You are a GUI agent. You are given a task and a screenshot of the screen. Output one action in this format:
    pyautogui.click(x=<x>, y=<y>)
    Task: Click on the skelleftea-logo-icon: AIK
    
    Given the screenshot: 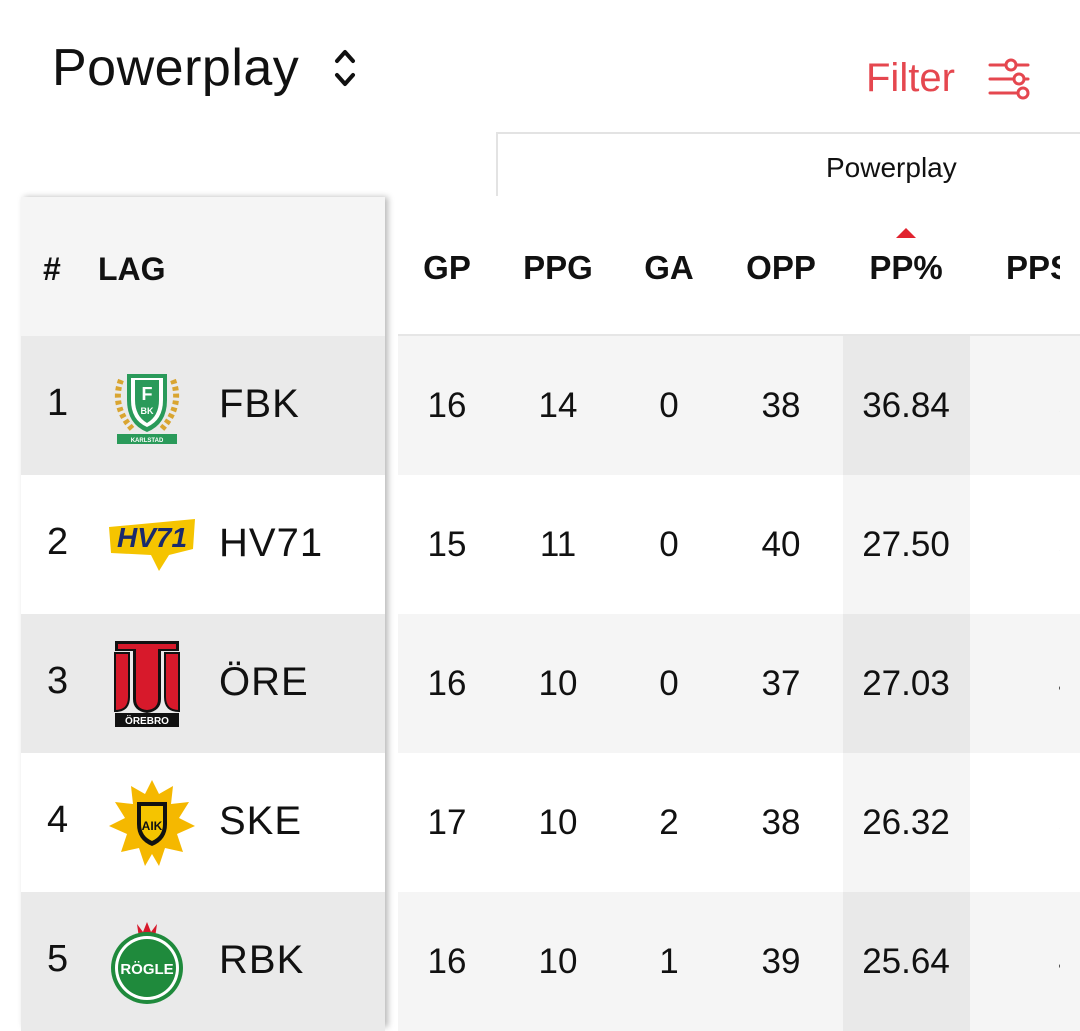 What is the action you would take?
    pyautogui.click(x=152, y=823)
    